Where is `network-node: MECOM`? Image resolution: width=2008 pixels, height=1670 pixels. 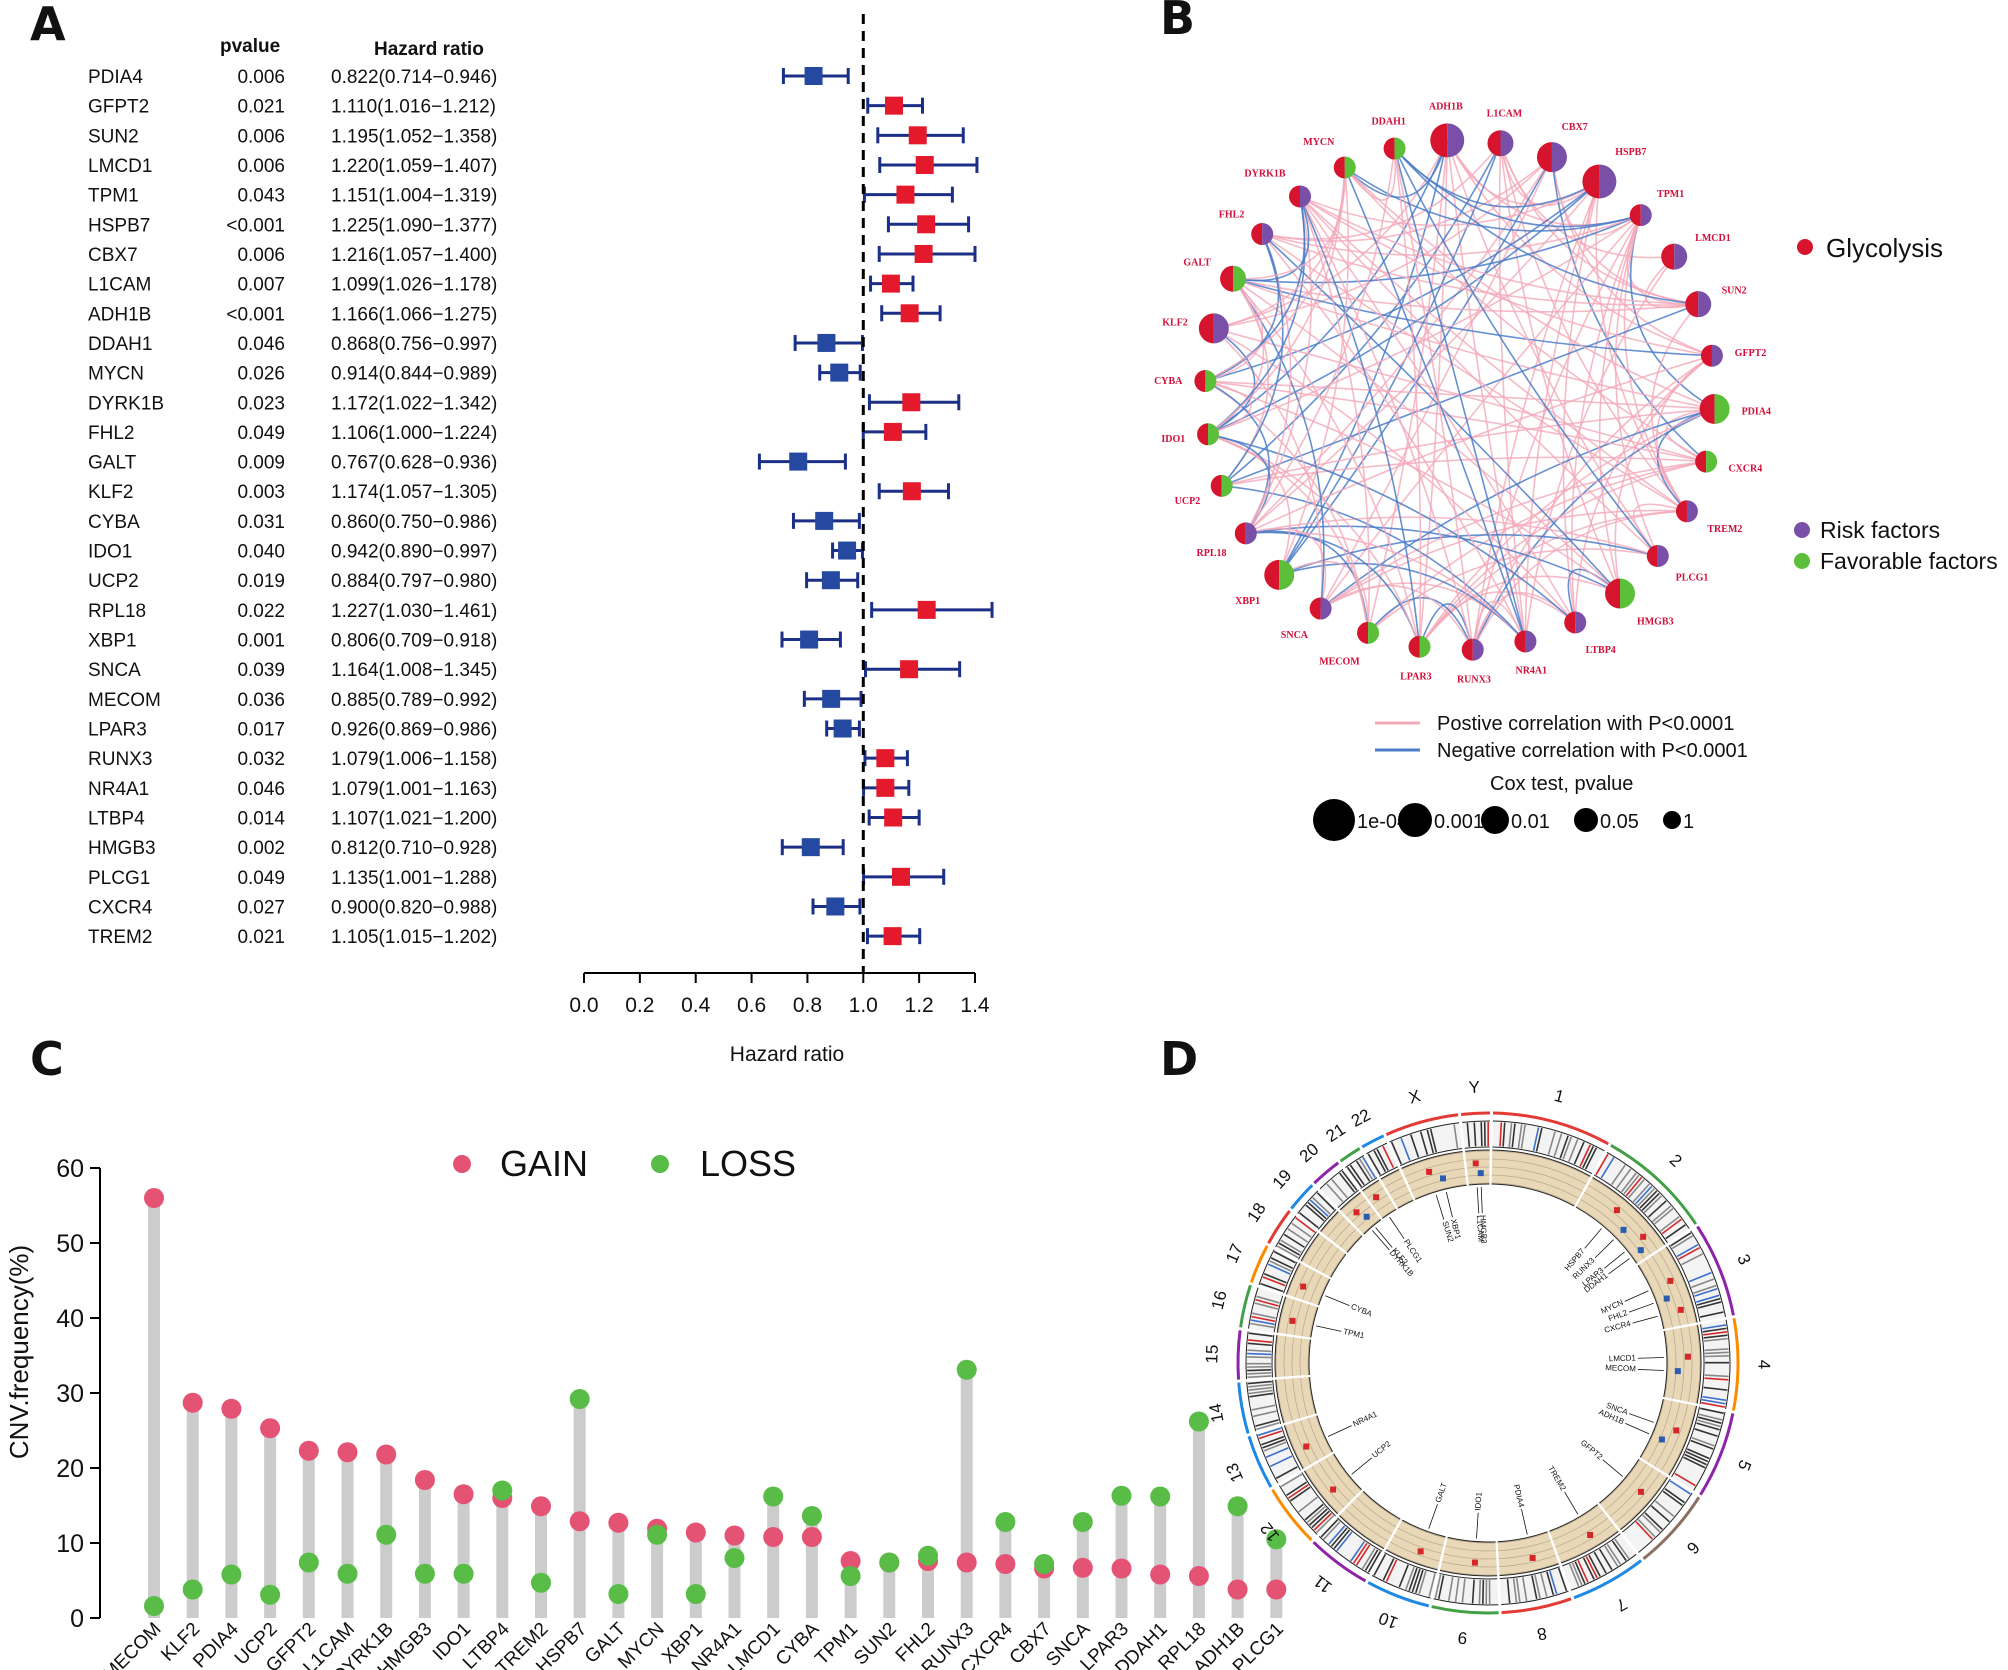 network-node: MECOM is located at coordinates (1349, 644).